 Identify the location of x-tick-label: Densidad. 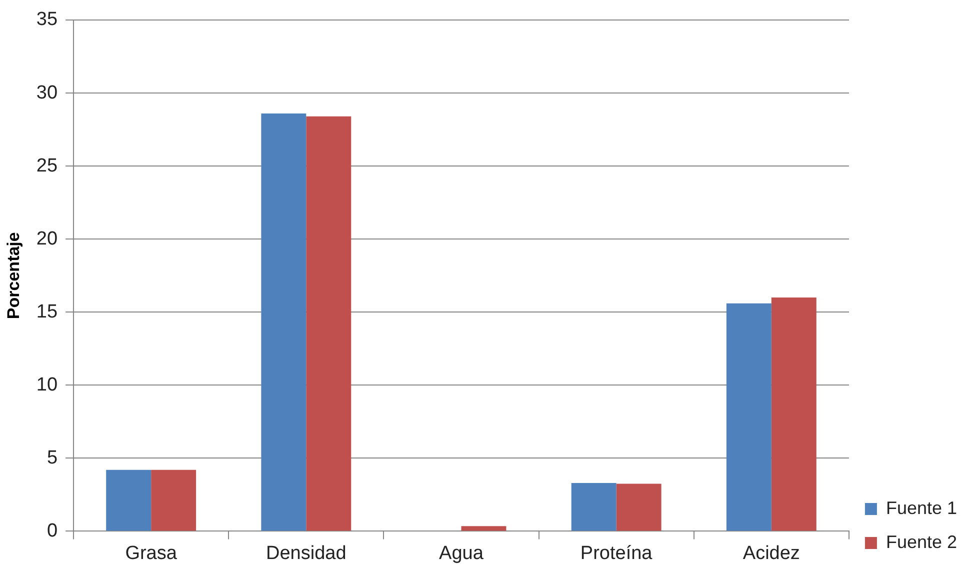
(306, 553).